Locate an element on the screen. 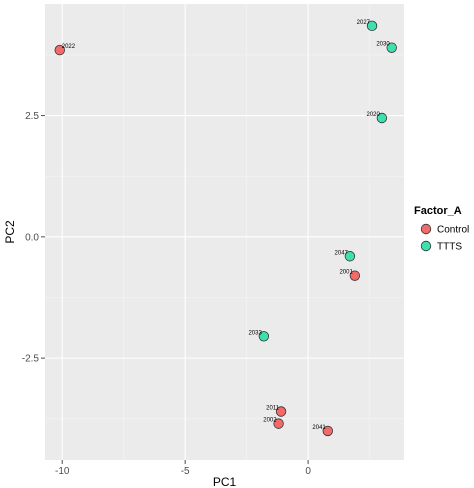 The height and width of the screenshot is (488, 474). point-label: 2030 is located at coordinates (383, 45).